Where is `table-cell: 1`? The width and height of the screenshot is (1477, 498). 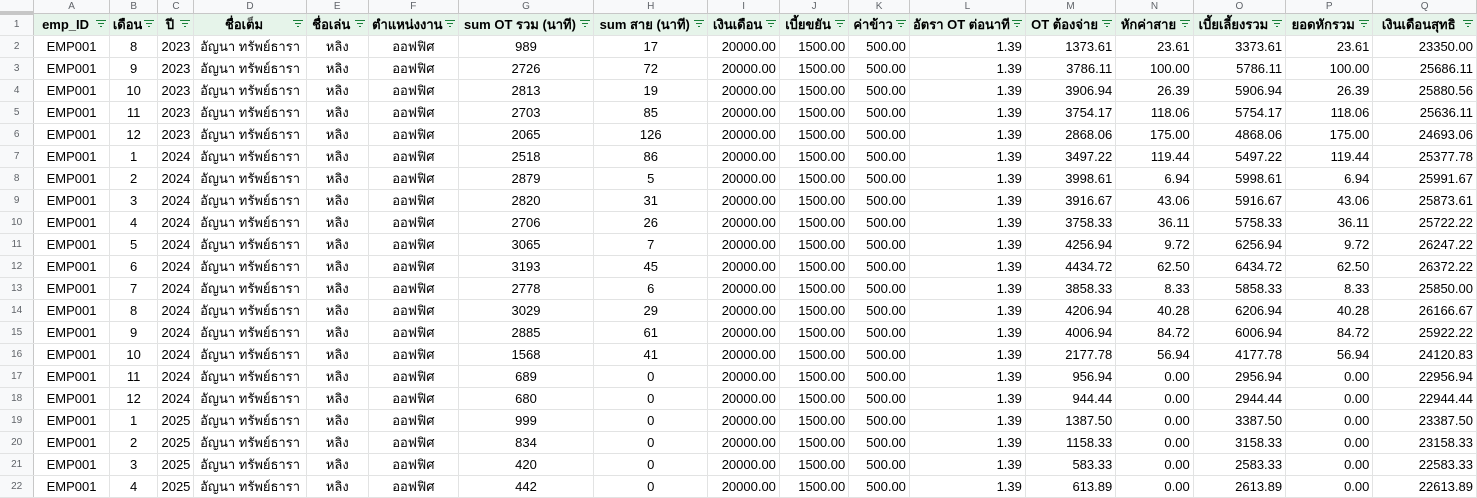
table-cell: 1 is located at coordinates (134, 156).